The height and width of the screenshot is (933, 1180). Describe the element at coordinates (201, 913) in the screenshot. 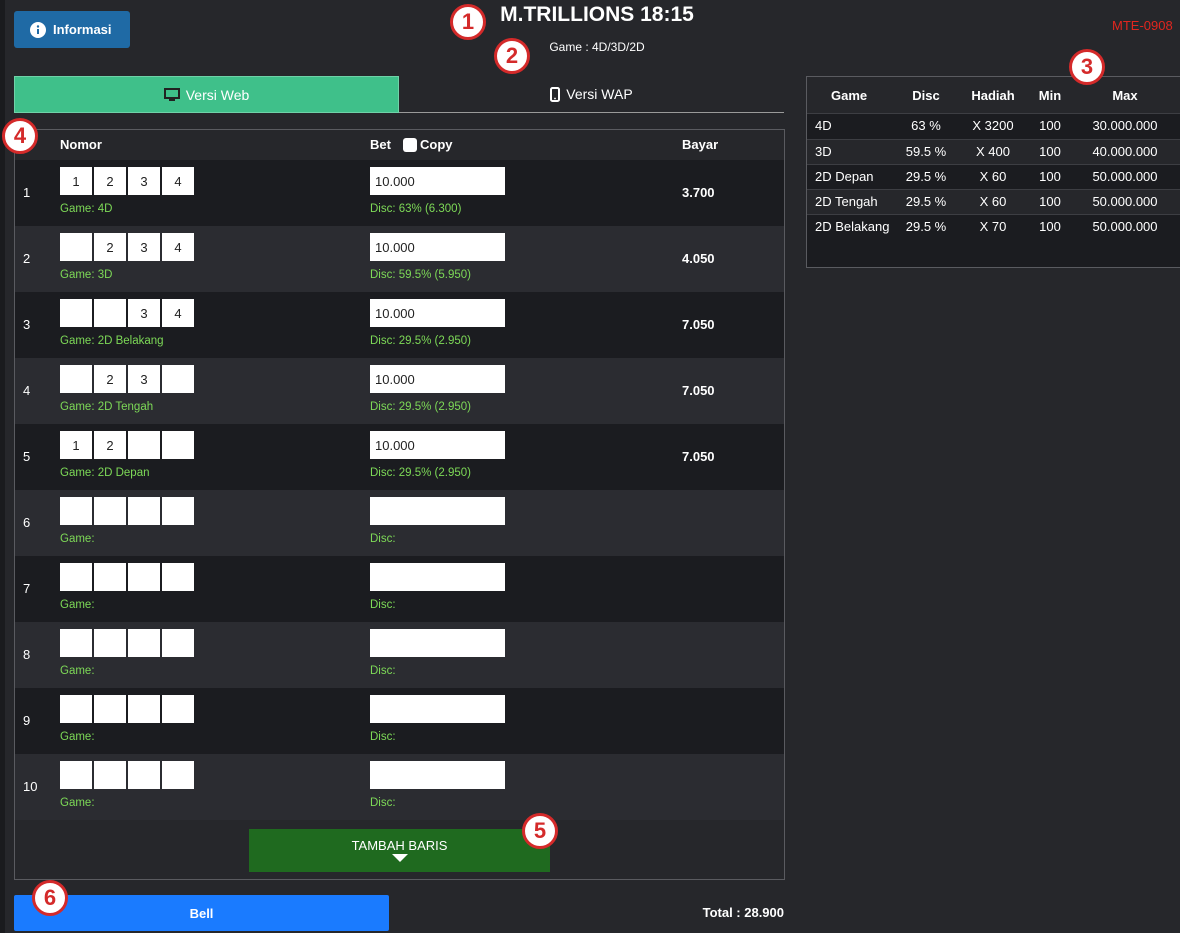

I see `submit-button: Bell` at that location.